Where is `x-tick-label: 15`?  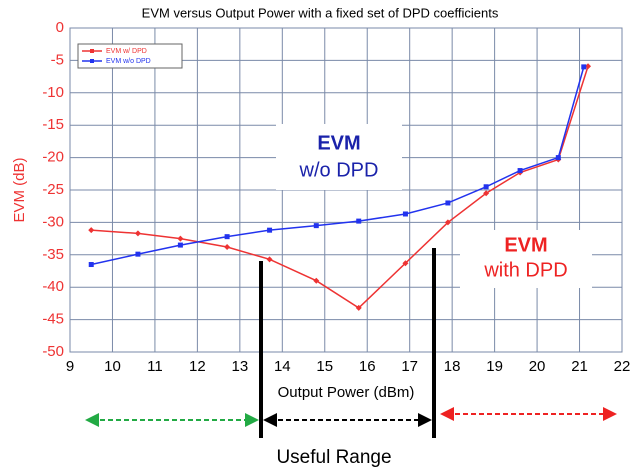
x-tick-label: 15 is located at coordinates (324, 366).